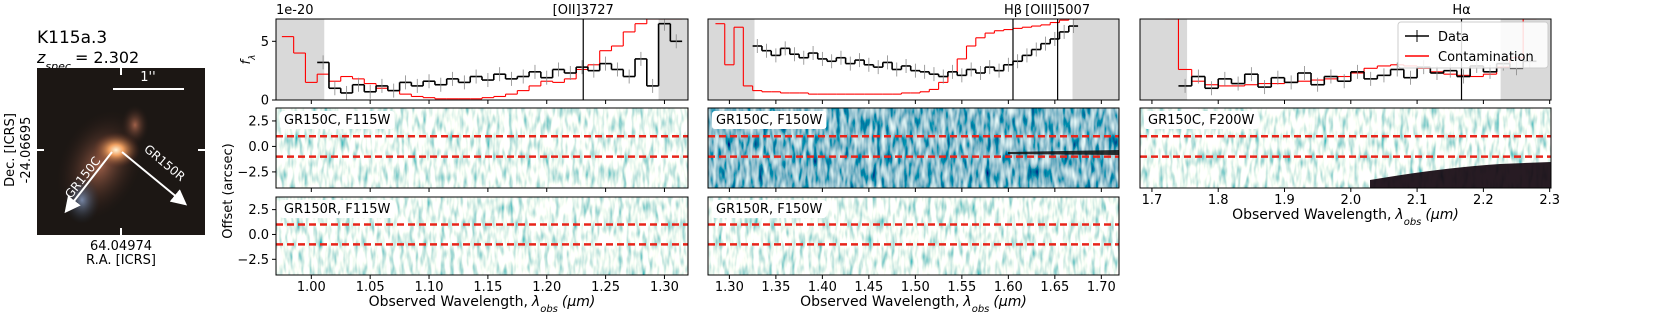 The image size is (1661, 336). What do you see at coordinates (1013, 10) in the screenshot?
I see `emission-line-label: Hβ` at bounding box center [1013, 10].